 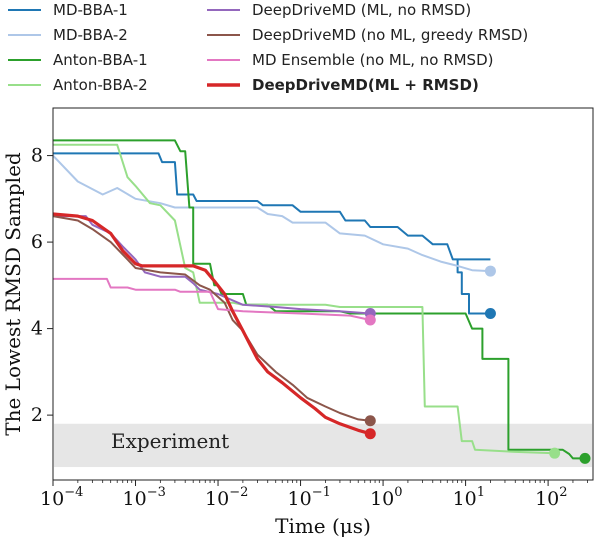 What do you see at coordinates (226, 497) in the screenshot?
I see `x-tick-label-2: 10⁻²` at bounding box center [226, 497].